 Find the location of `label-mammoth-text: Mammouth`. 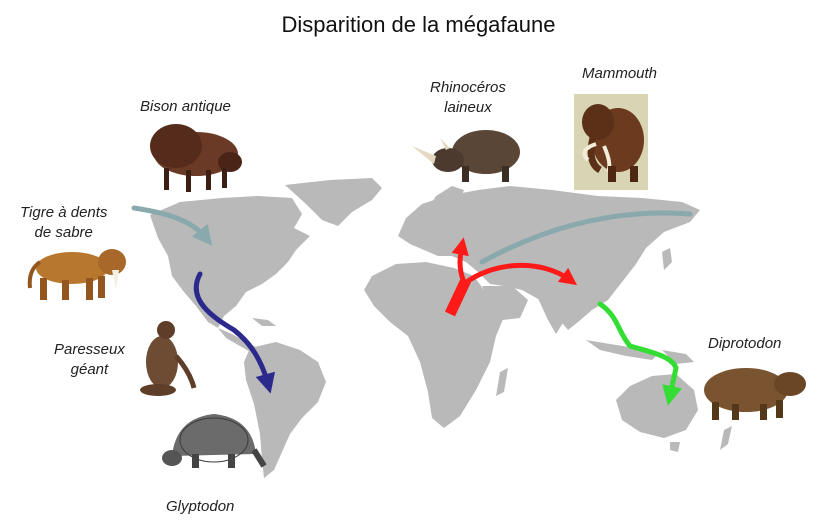

label-mammoth-text: Mammouth is located at coordinates (620, 73).